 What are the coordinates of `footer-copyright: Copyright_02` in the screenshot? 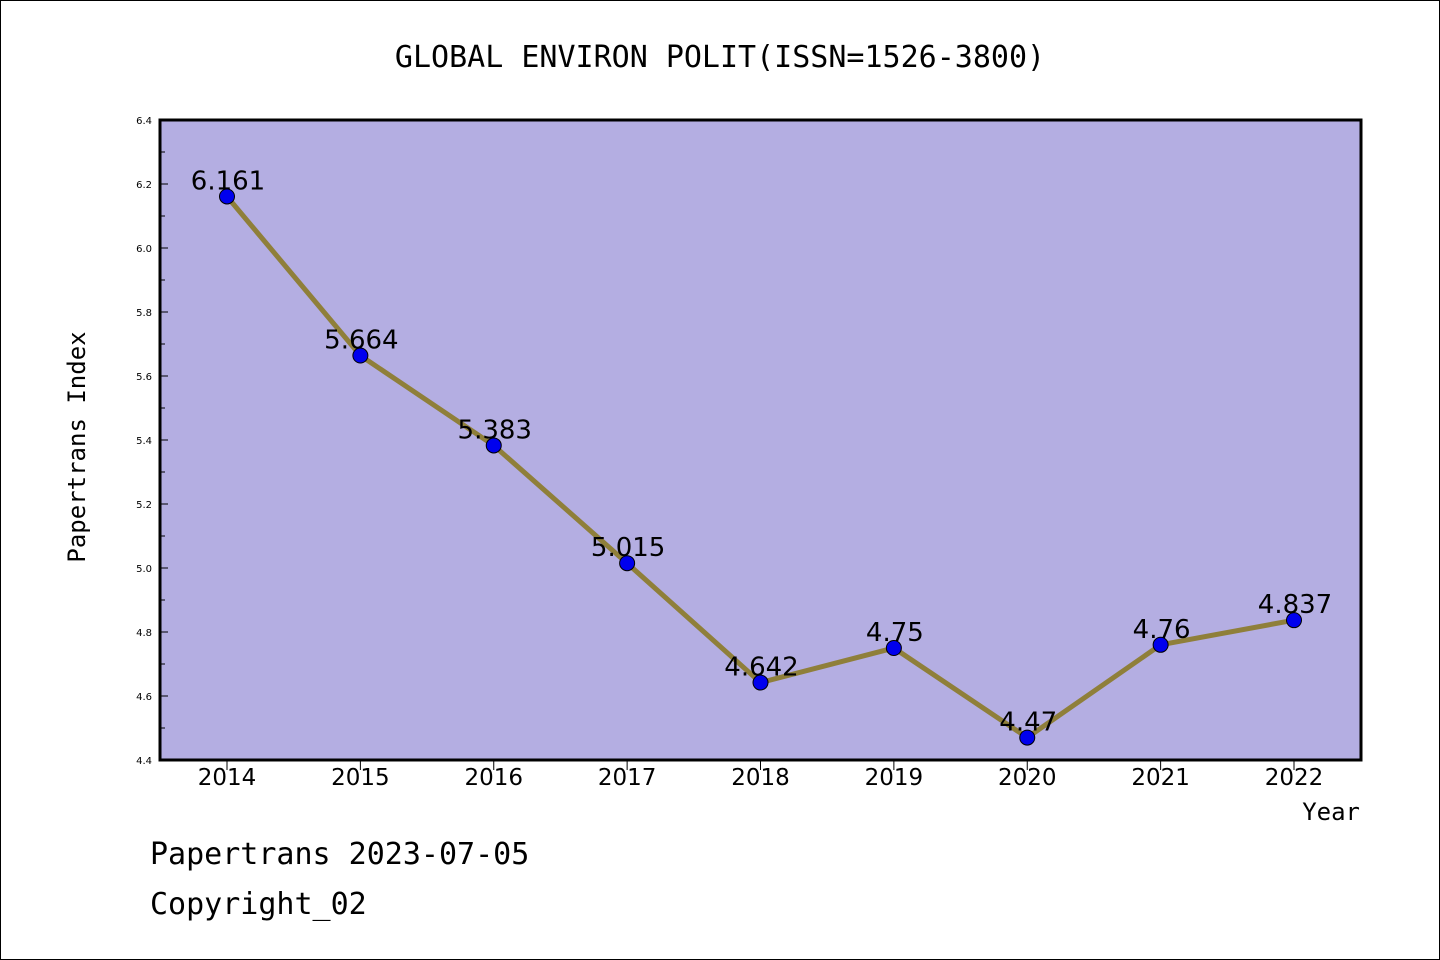 It's located at (258, 904).